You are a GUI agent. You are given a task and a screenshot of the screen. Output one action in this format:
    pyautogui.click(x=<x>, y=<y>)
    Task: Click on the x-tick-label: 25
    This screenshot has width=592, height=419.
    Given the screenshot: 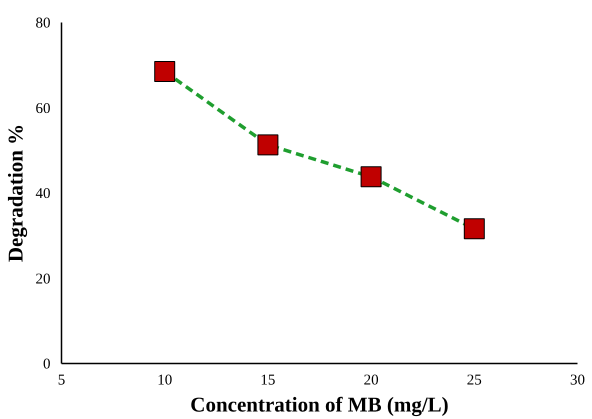 What is the action you would take?
    pyautogui.click(x=474, y=380)
    